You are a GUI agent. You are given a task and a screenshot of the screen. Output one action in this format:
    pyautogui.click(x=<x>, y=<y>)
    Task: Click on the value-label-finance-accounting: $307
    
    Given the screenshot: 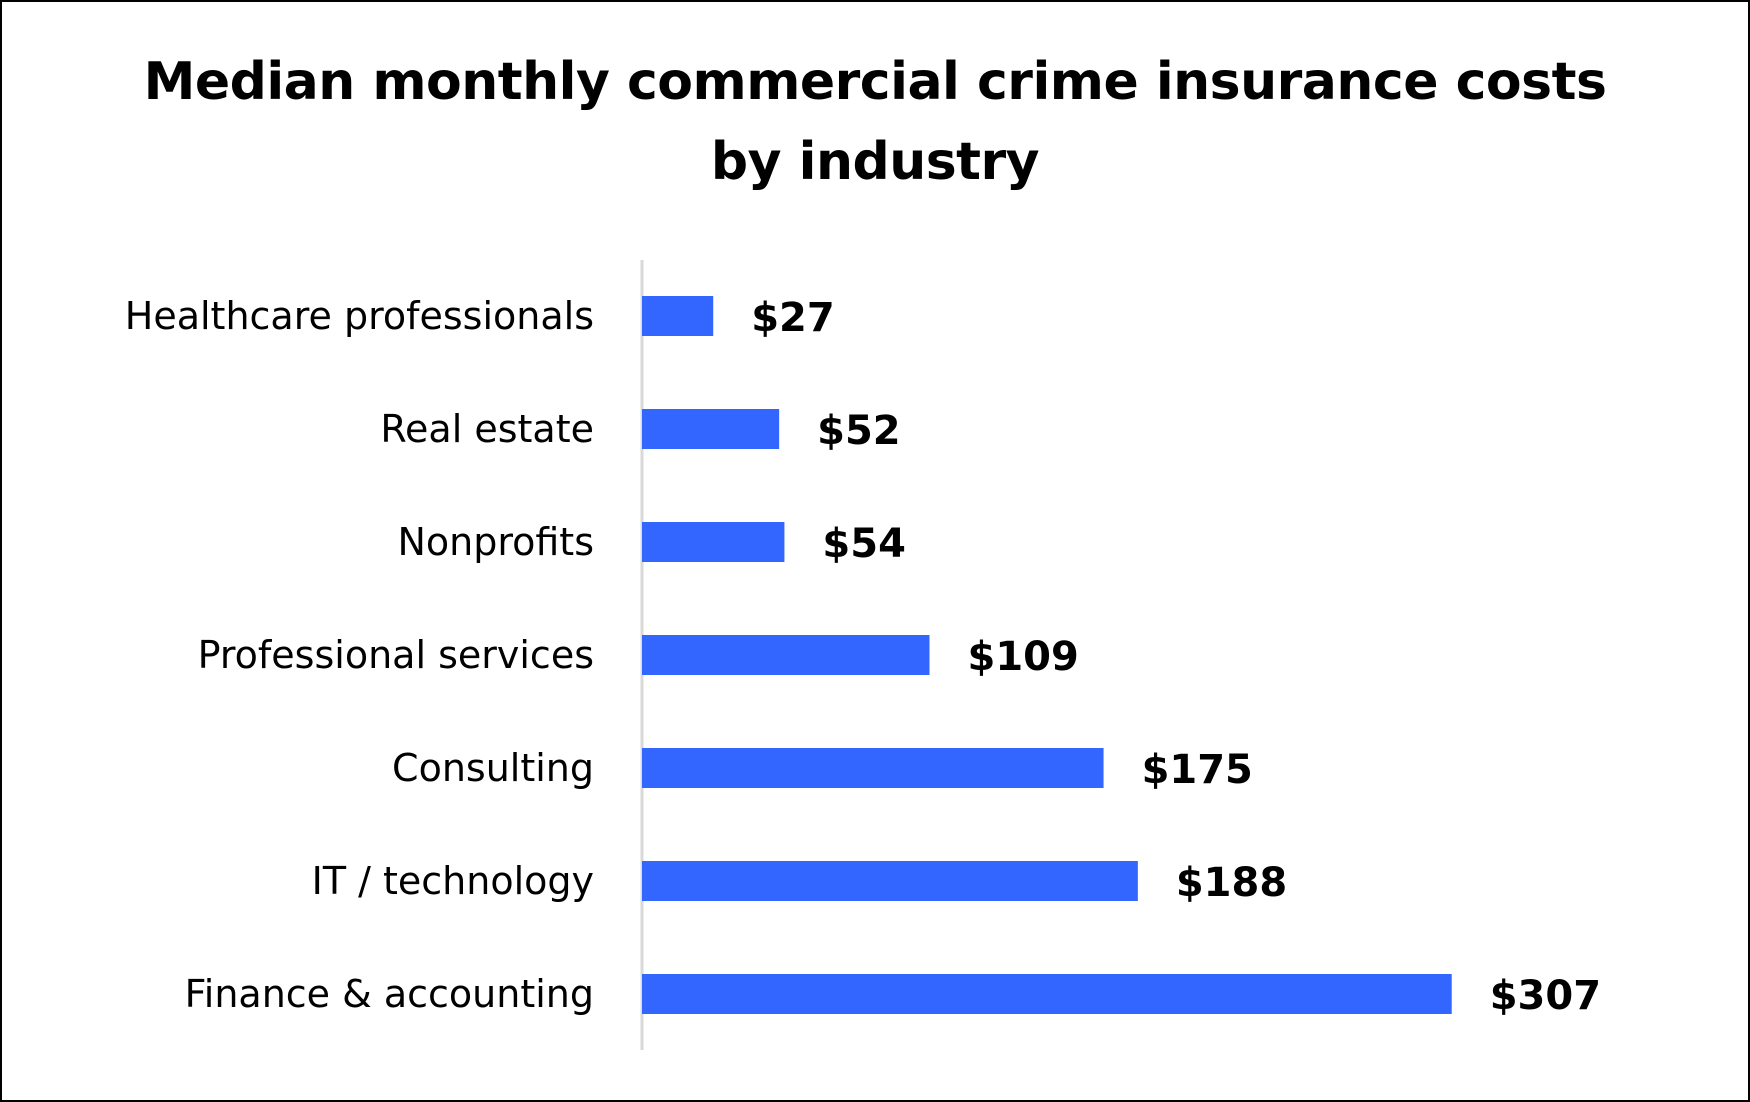 What is the action you would take?
    pyautogui.click(x=1545, y=996)
    